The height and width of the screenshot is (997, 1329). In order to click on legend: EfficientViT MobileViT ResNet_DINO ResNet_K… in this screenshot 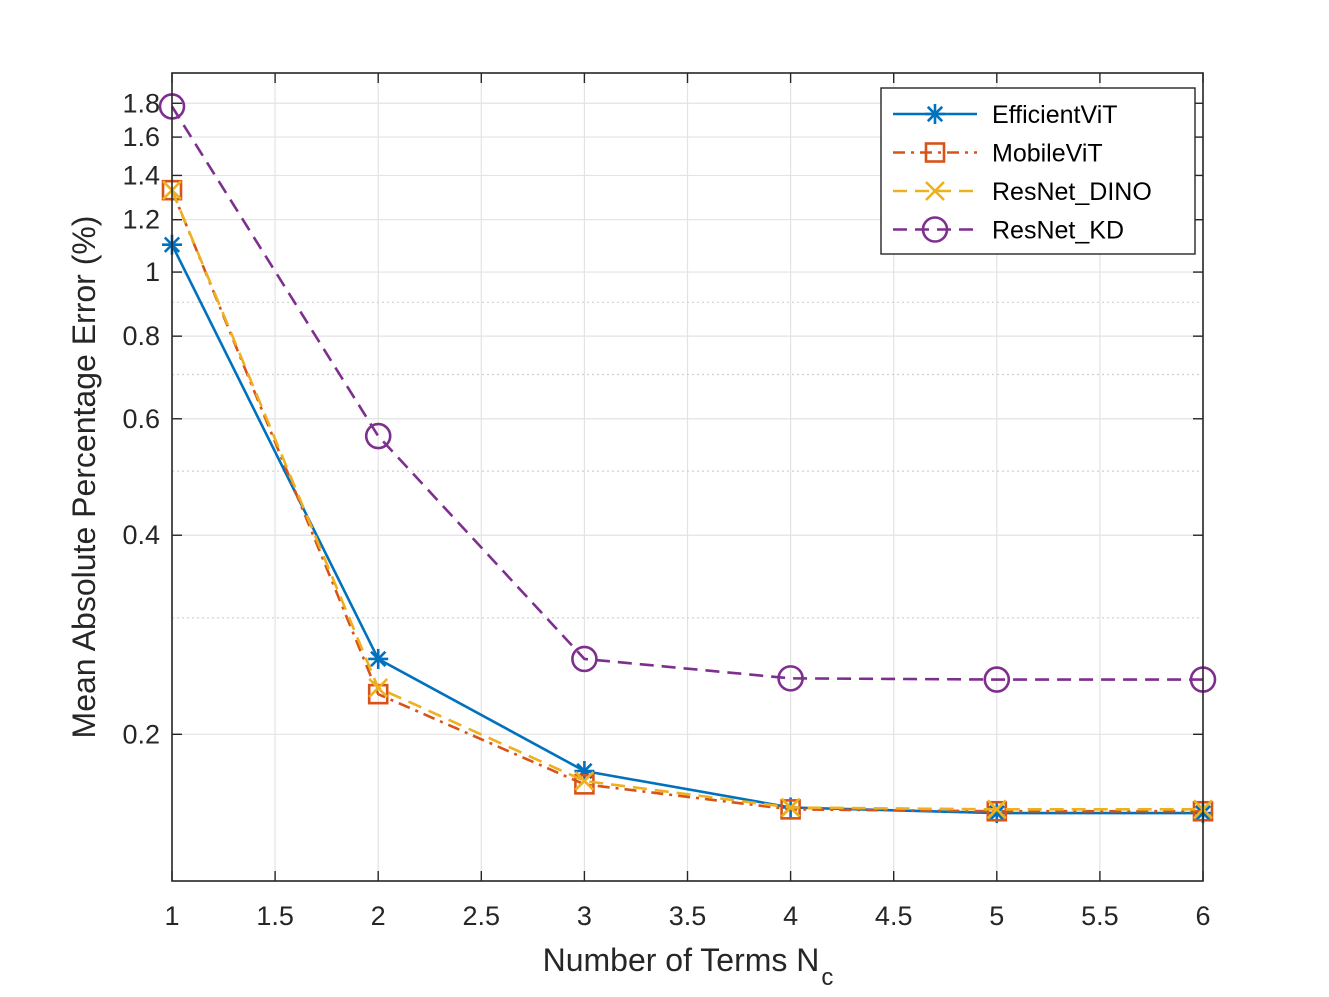, I will do `click(1038, 171)`.